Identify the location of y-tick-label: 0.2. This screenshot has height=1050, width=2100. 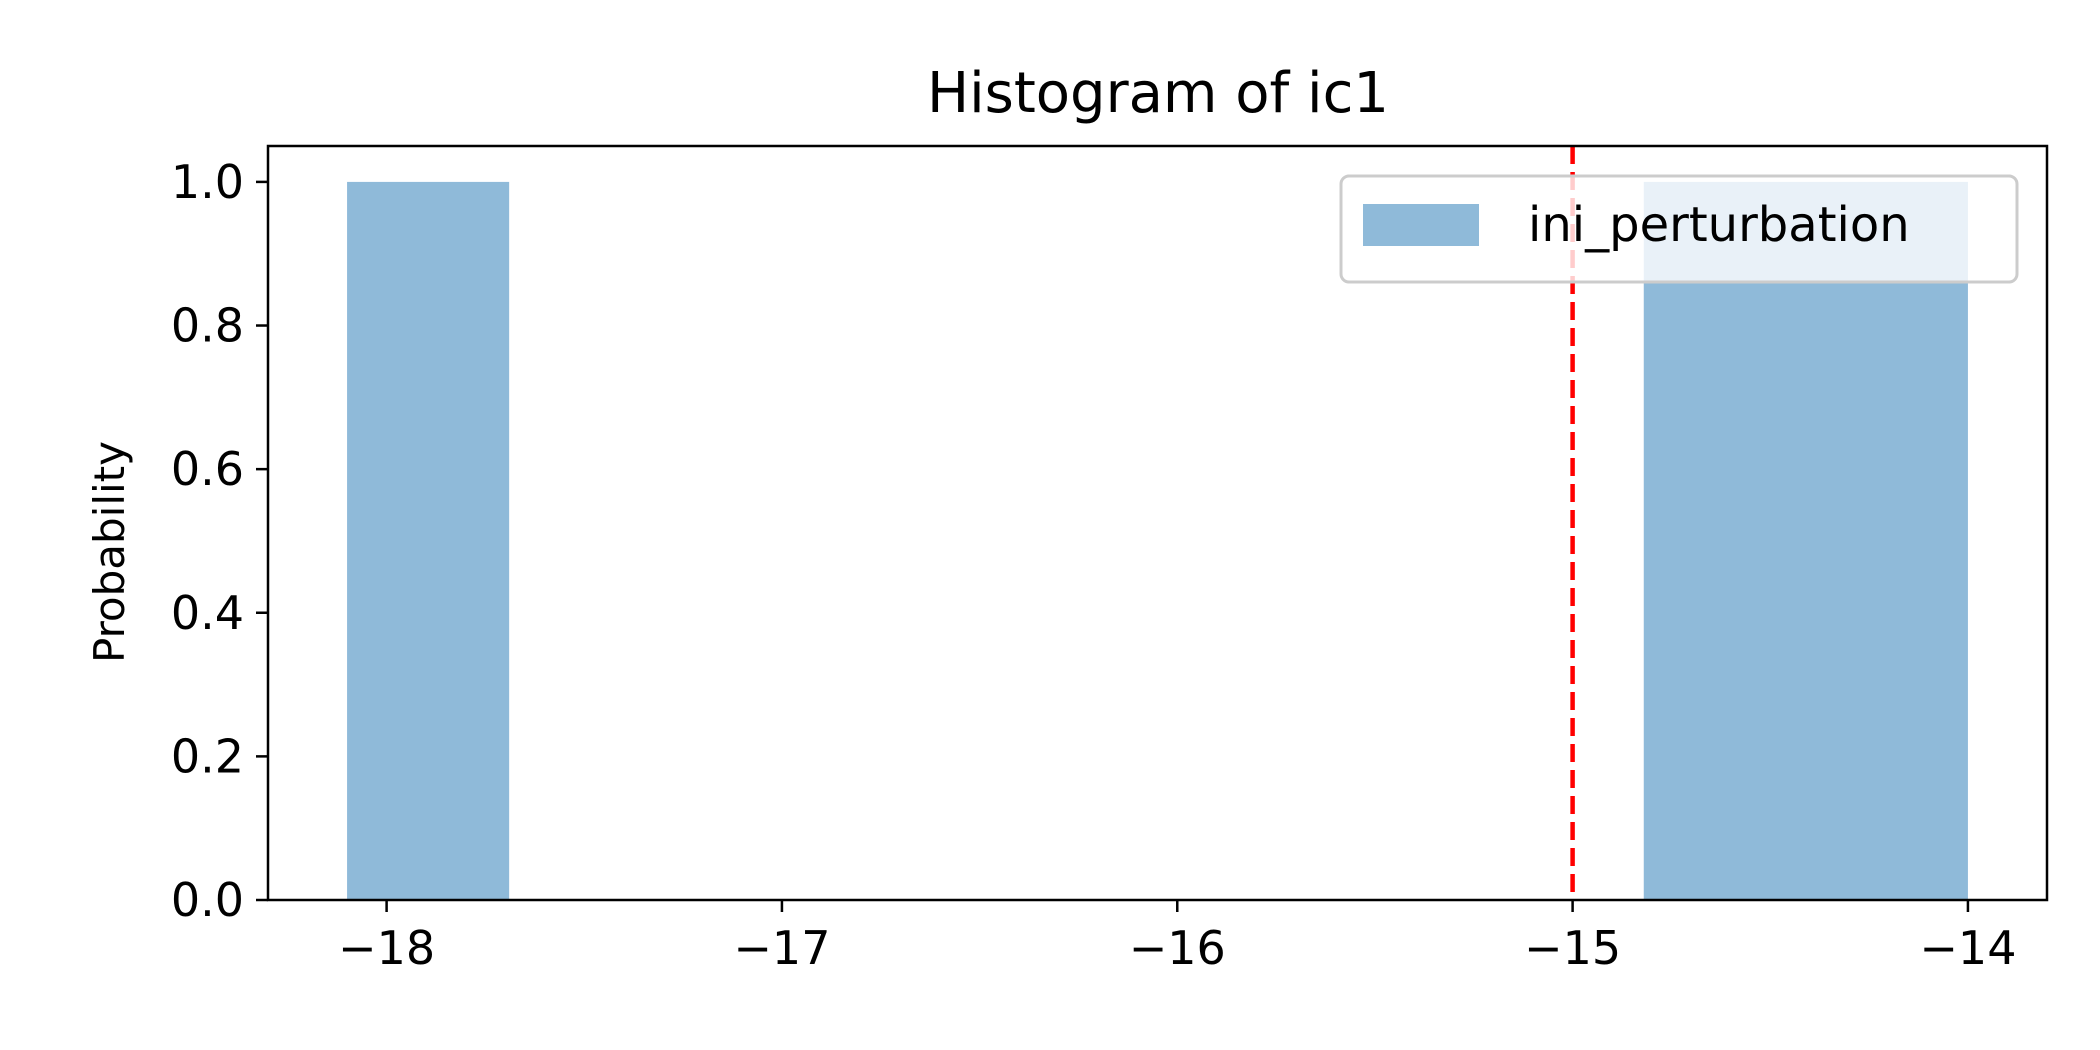
(207, 756).